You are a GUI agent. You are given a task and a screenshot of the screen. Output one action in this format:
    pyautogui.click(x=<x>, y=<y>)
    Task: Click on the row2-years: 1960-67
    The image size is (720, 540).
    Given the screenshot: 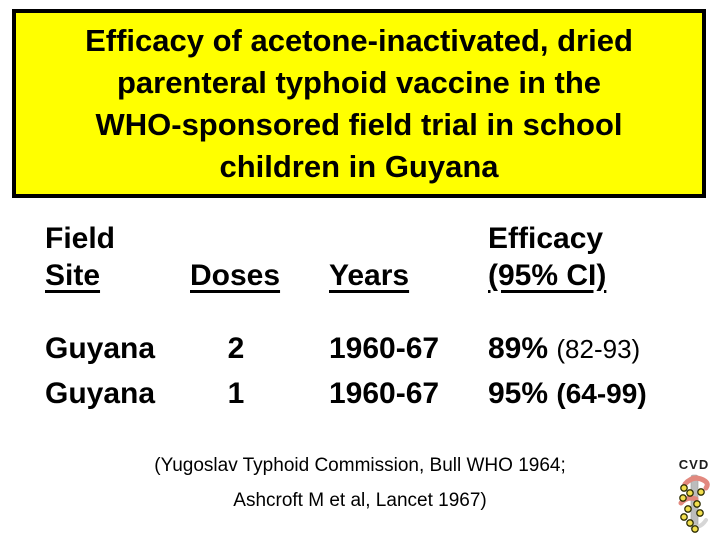 What is the action you would take?
    pyautogui.click(x=384, y=393)
    